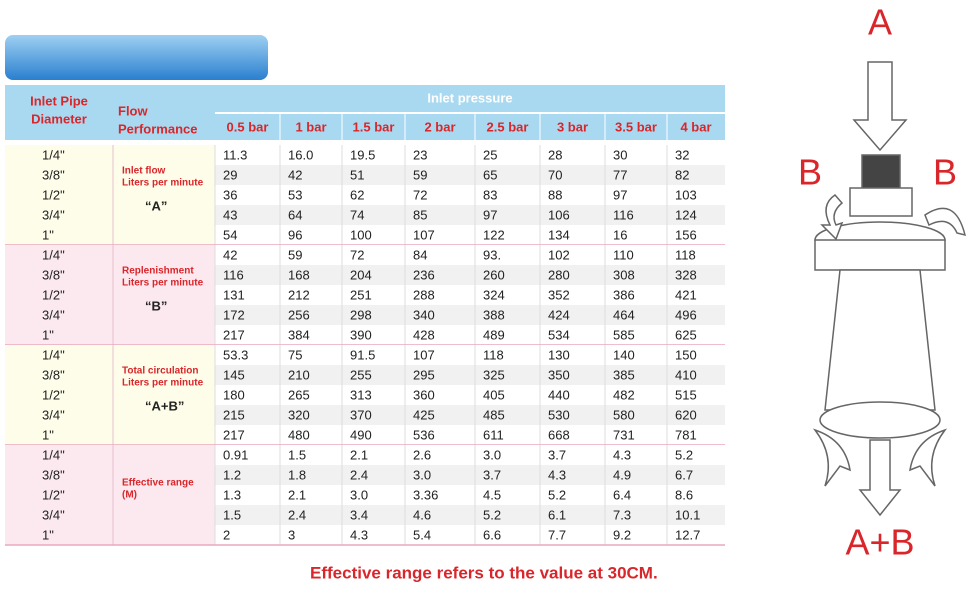 Image resolution: width=975 pixels, height=593 pixels. I want to click on cell: 9.2, so click(622, 534).